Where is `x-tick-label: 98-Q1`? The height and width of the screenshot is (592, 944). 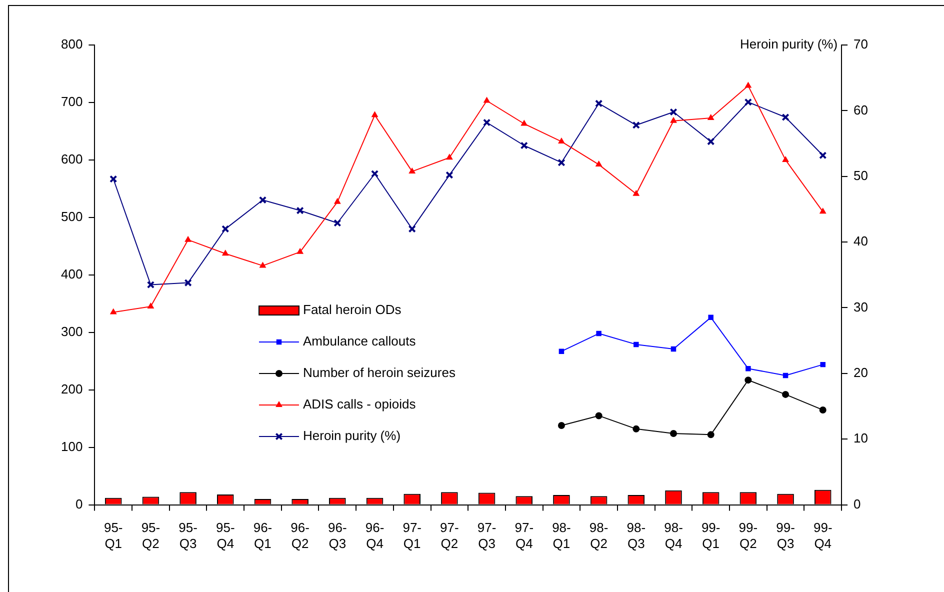 x-tick-label: 98-Q1 is located at coordinates (561, 535).